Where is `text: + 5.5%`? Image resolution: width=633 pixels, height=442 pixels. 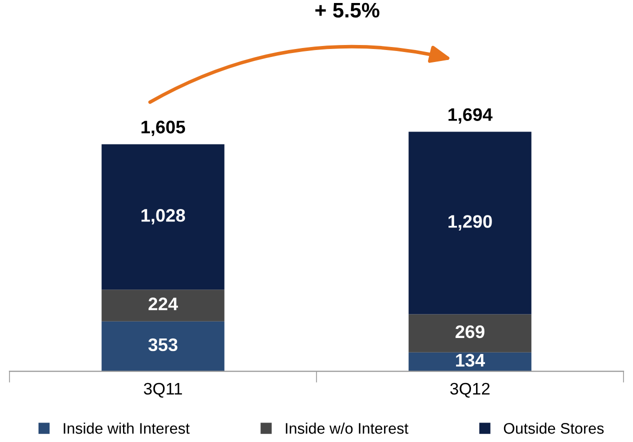
text: + 5.5% is located at coordinates (347, 10).